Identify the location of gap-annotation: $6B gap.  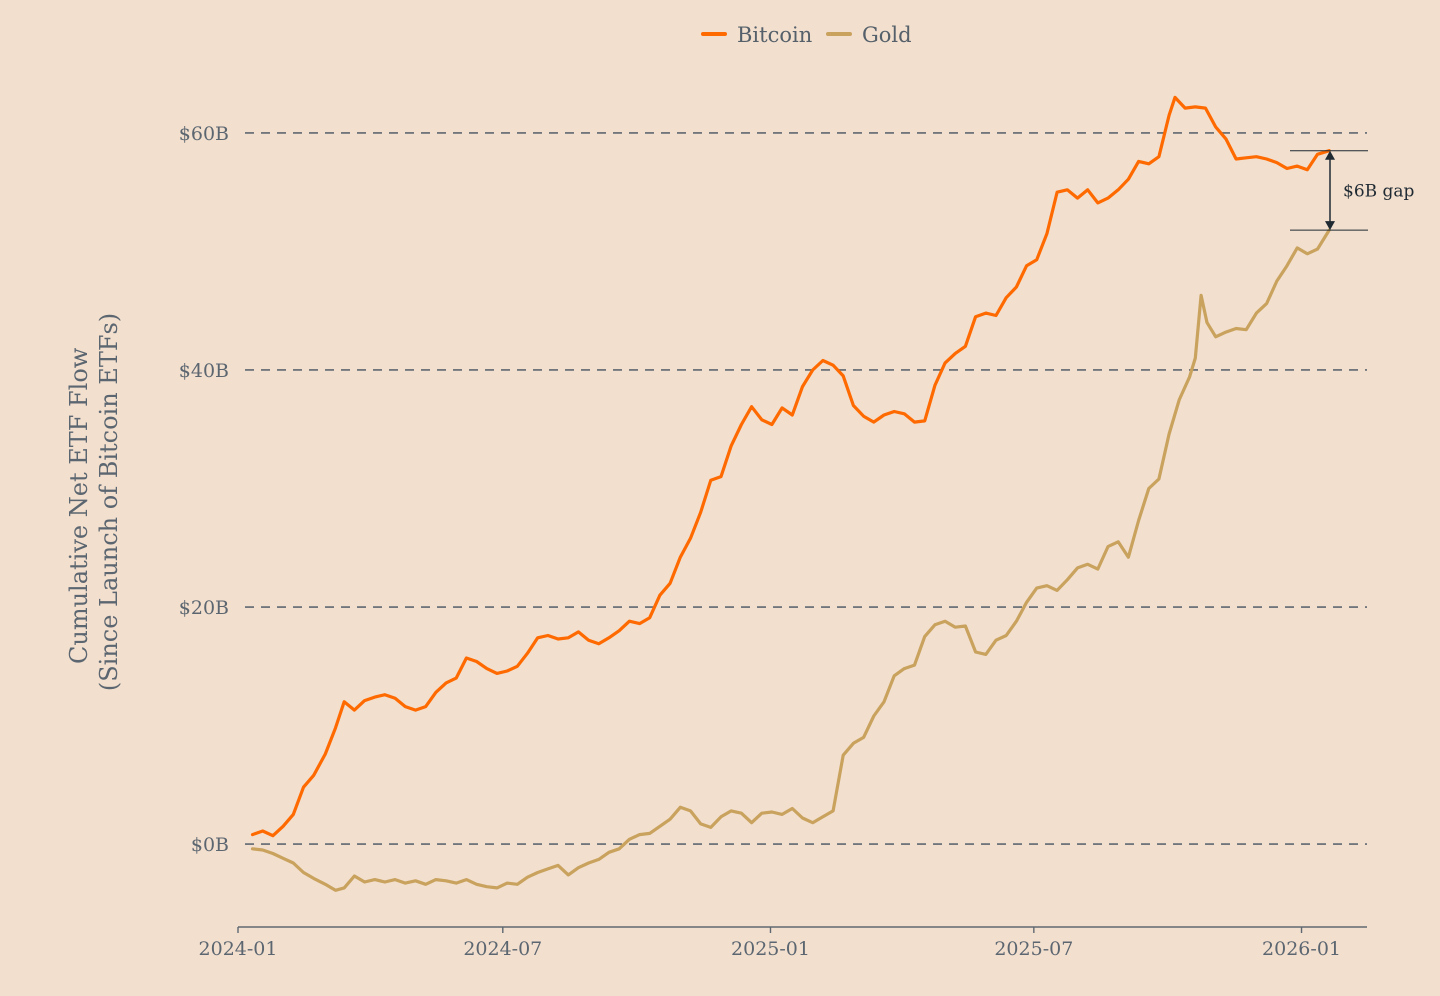
(1352, 190).